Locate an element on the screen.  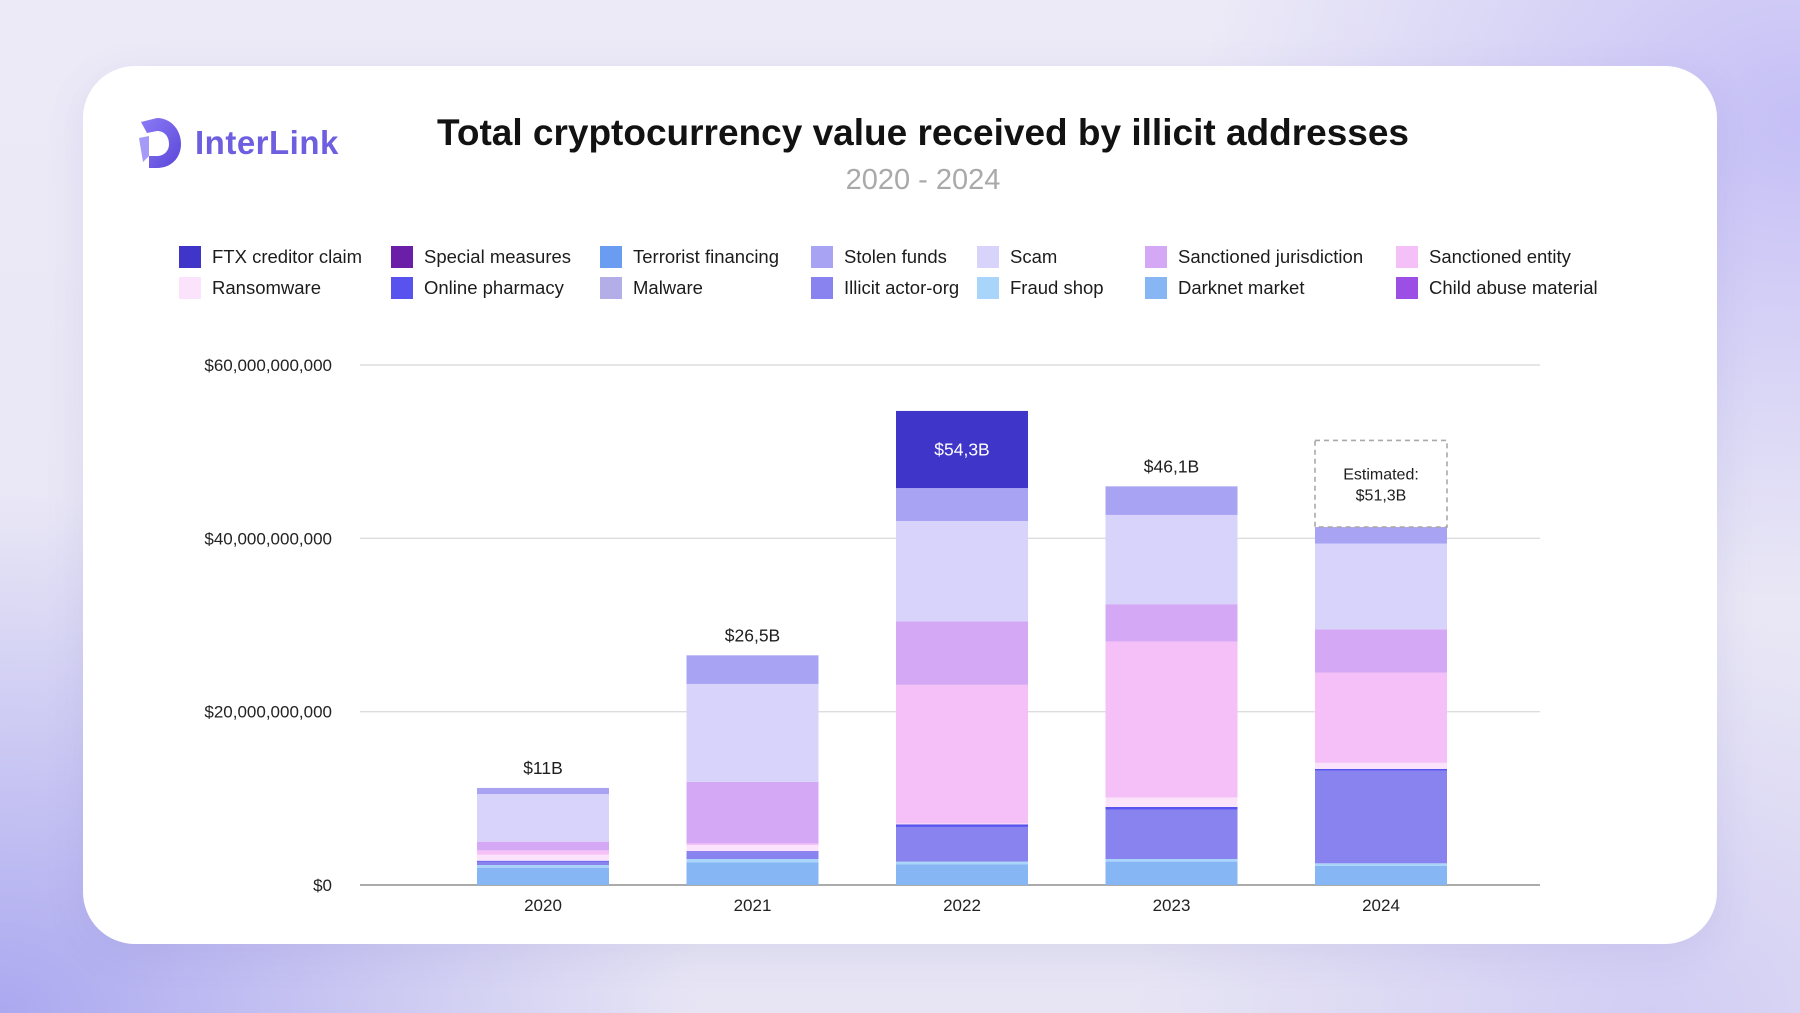
legend-label: Online pharmacy is located at coordinates (494, 287).